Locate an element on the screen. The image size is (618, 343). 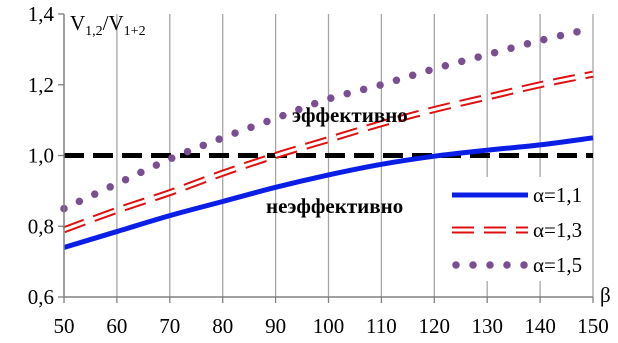
y-axis-title-sub1: 1,2 is located at coordinates (94, 31).